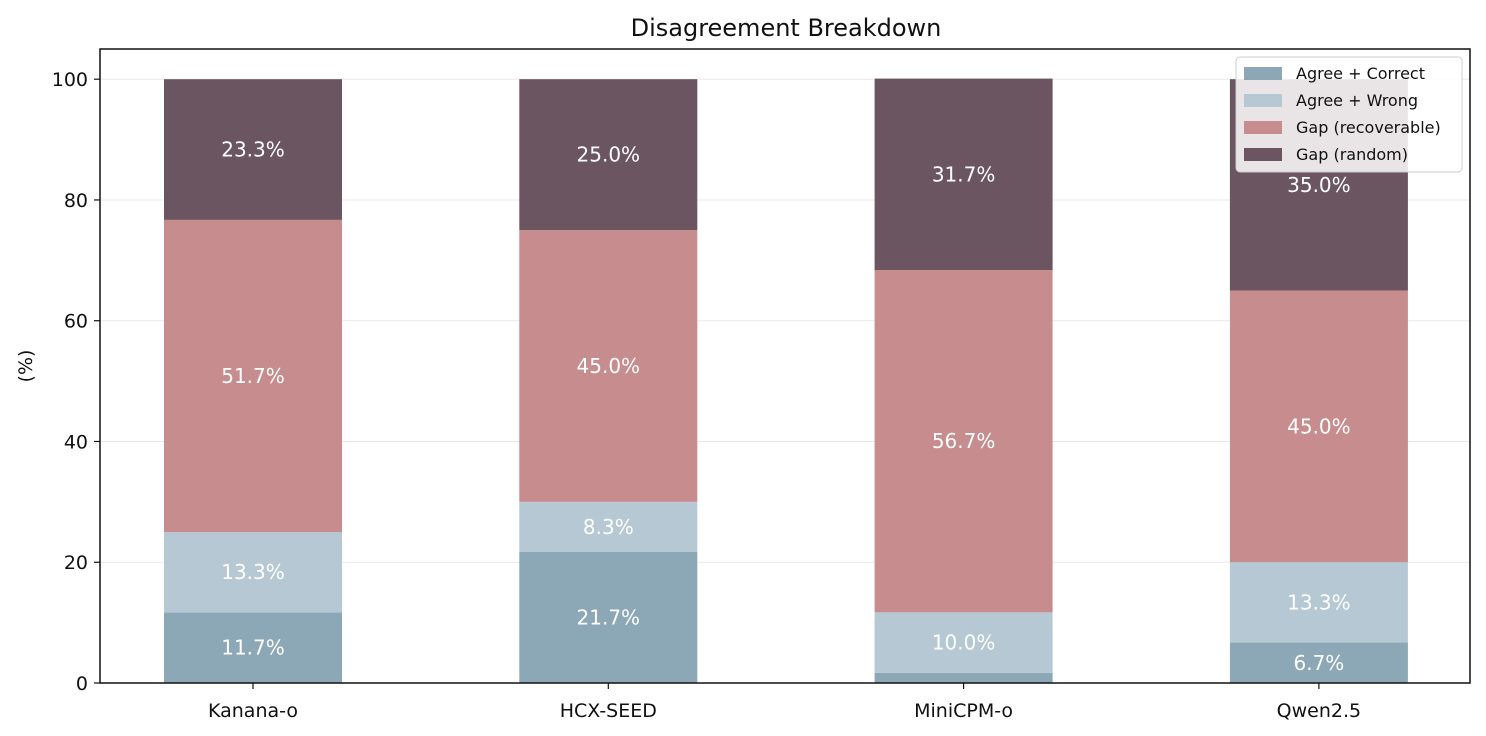 This screenshot has width=1486, height=736. I want to click on y-tick-label: 40, so click(76, 442).